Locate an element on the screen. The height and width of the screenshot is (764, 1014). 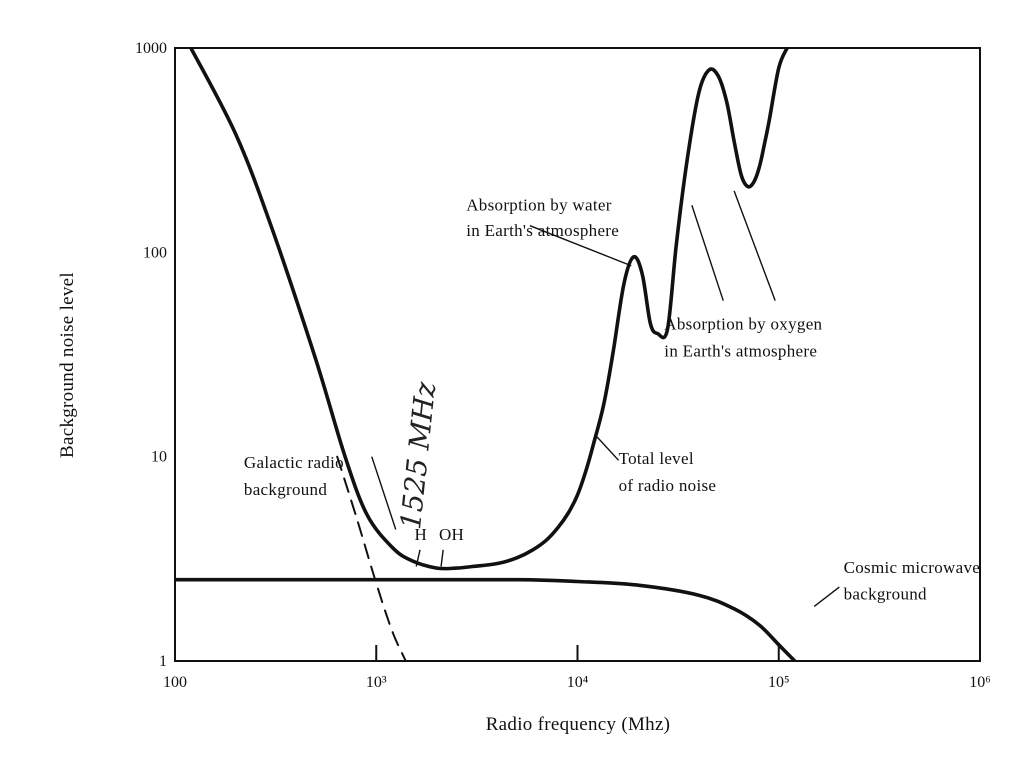
x-axis-title: Radio frequency (Mhz) is located at coordinates (578, 724).